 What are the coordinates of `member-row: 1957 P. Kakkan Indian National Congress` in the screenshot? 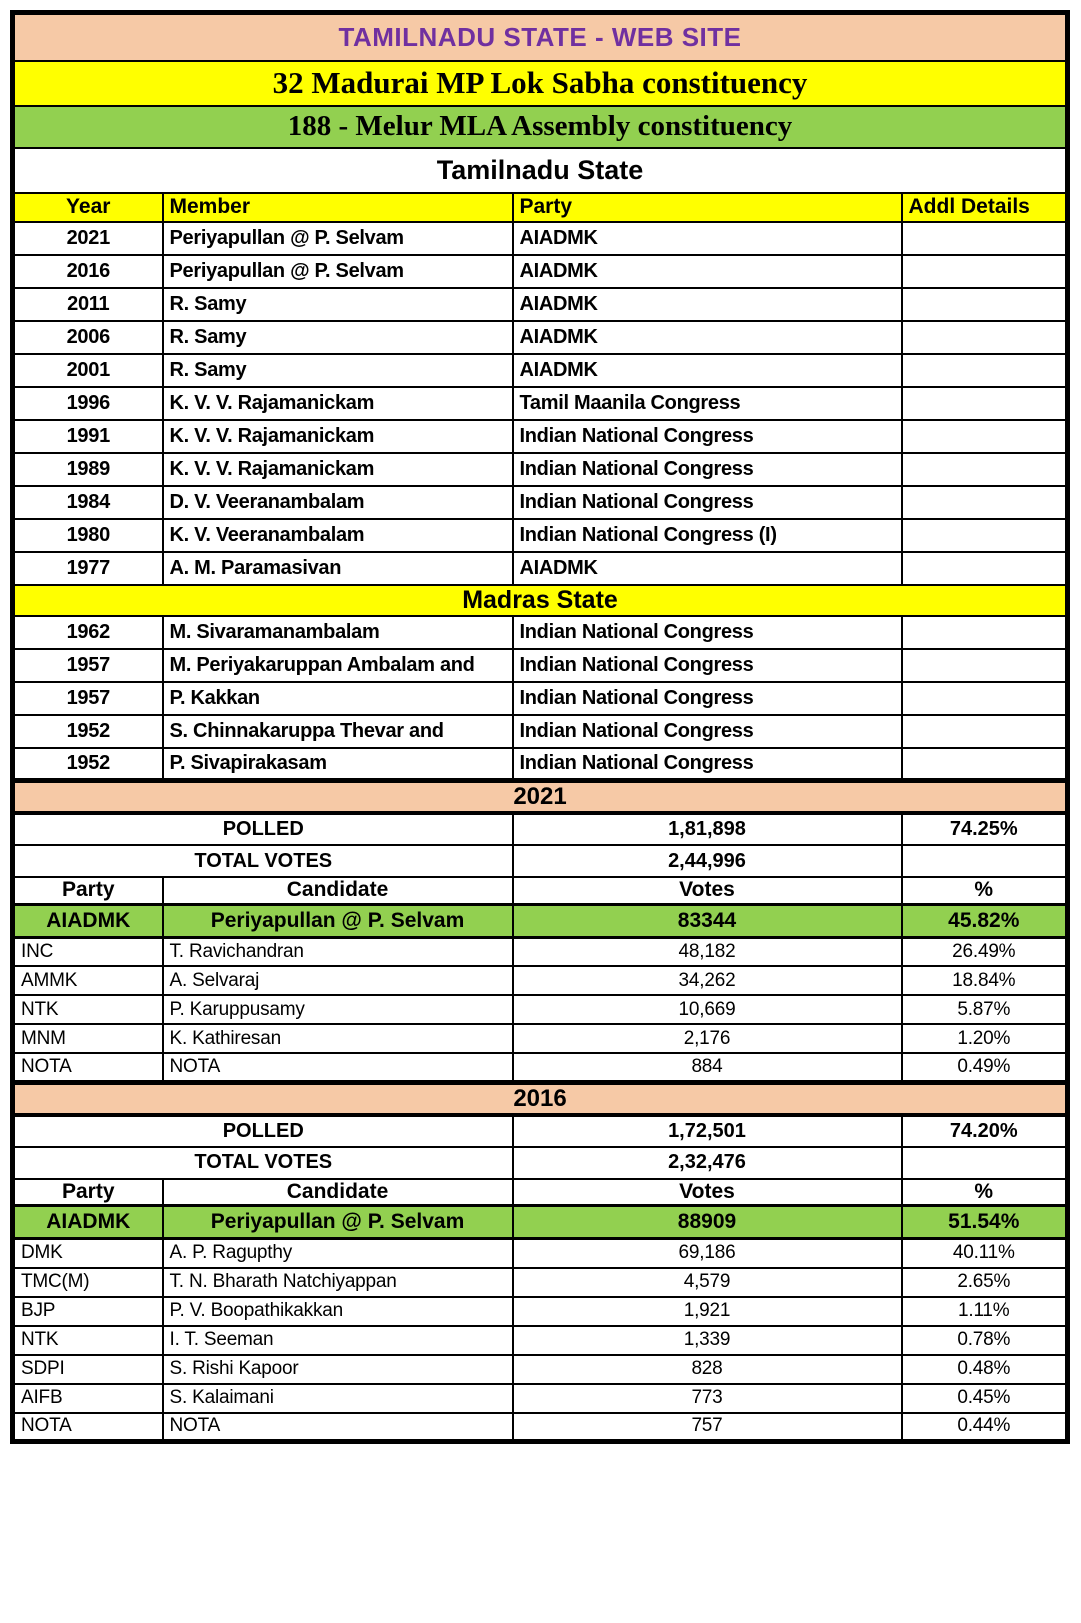 It's located at (540, 698).